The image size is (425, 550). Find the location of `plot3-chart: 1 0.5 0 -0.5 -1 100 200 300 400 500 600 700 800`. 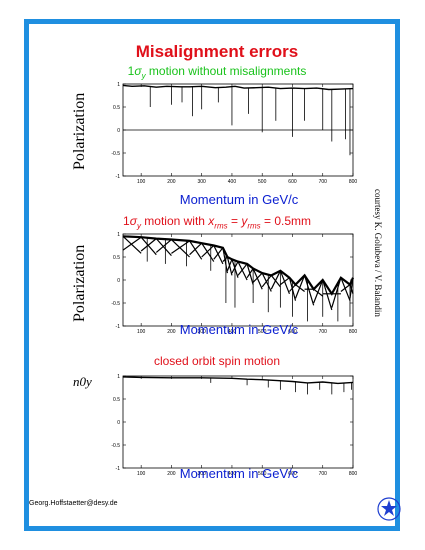

plot3-chart: 1 0.5 0 -0.5 -1 100 200 300 400 500 600 700 800 is located at coordinates (234, 425).